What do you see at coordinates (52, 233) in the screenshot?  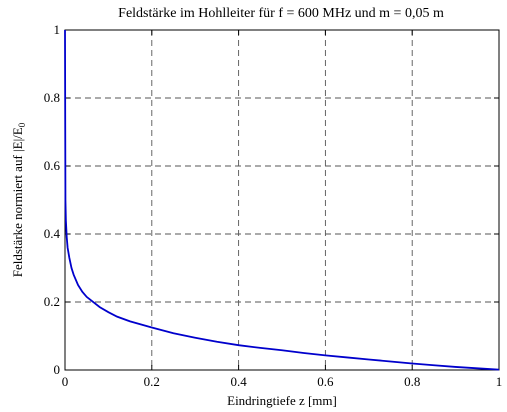 I see `y-tick-label: 0.4` at bounding box center [52, 233].